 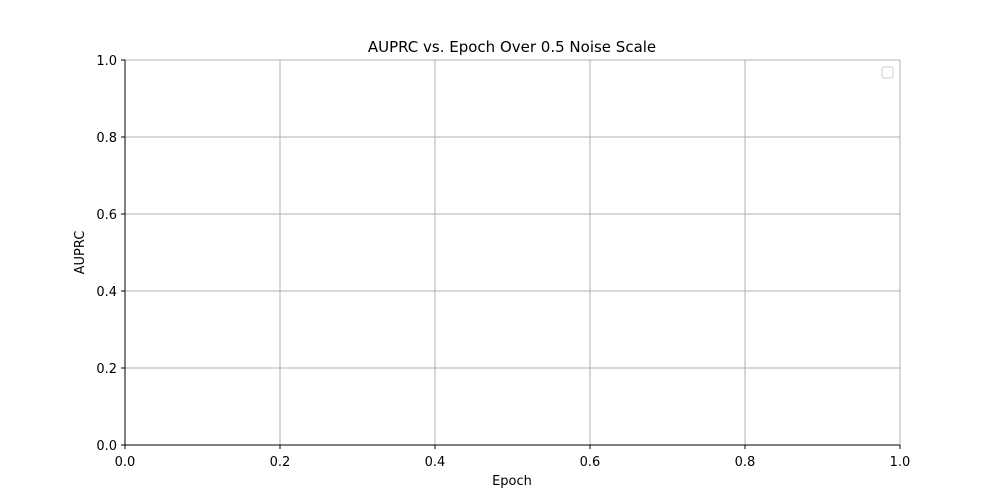 I want to click on y-tick-label: 0.6, so click(x=106, y=215).